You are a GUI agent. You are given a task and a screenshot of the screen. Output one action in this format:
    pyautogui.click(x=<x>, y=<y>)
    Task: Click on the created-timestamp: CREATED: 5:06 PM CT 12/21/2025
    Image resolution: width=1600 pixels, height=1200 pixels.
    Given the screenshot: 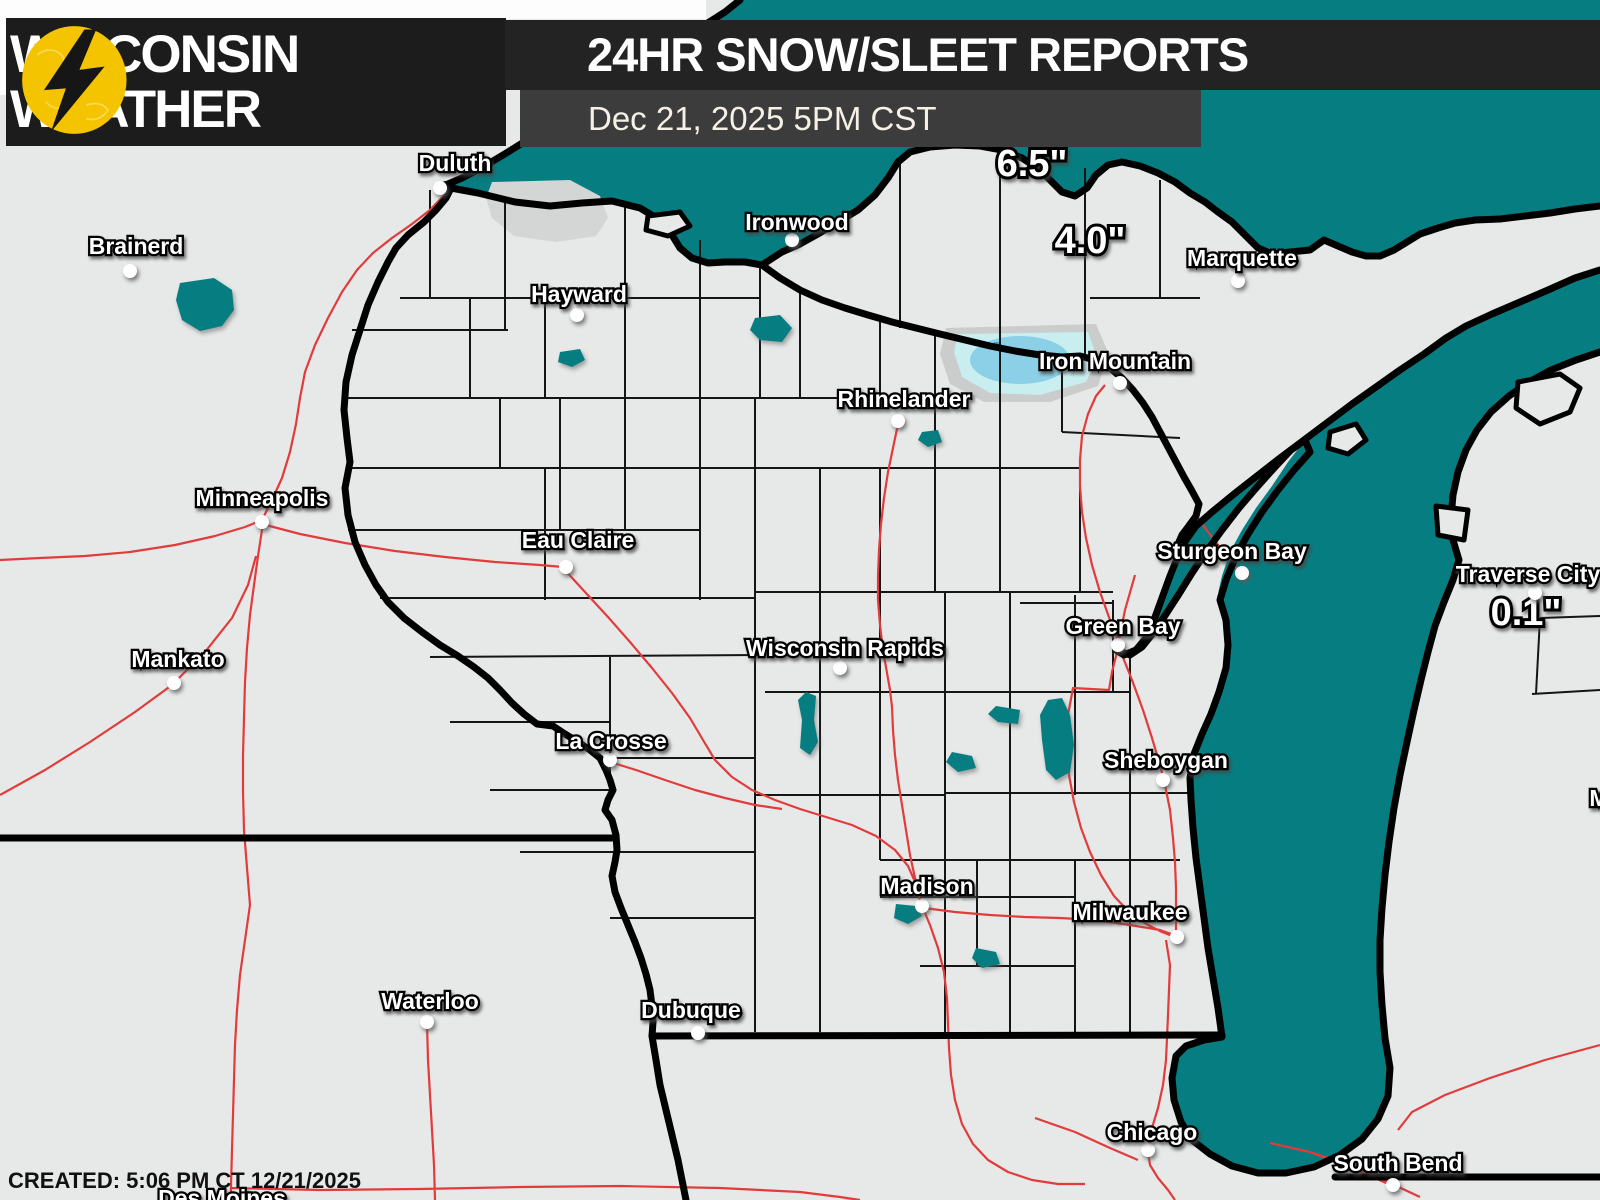 What is the action you would take?
    pyautogui.click(x=184, y=1180)
    